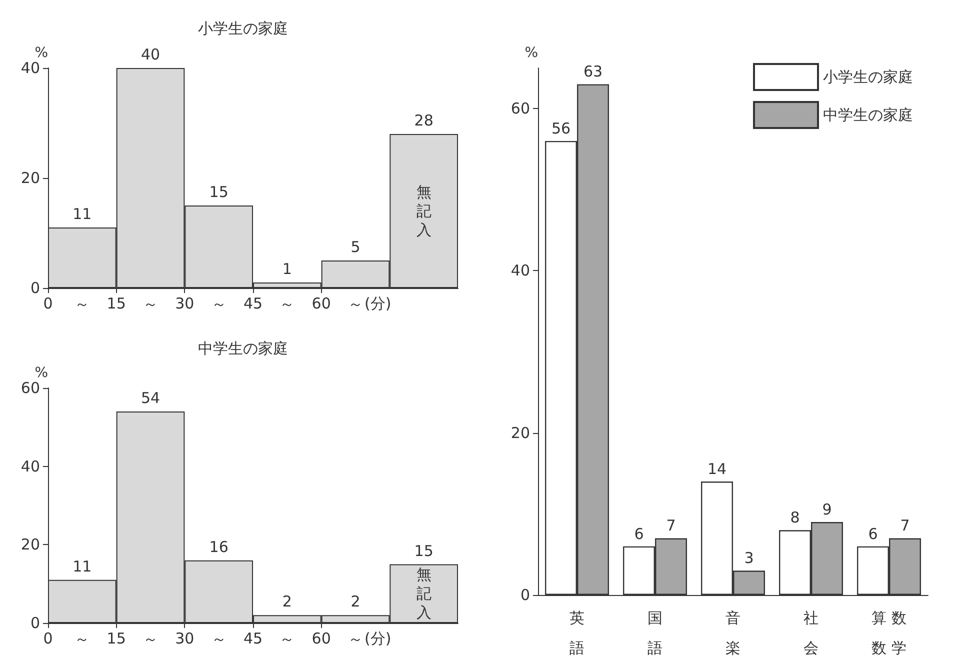 The image size is (954, 671). I want to click on x-tick-label: 英語, so click(577, 633).